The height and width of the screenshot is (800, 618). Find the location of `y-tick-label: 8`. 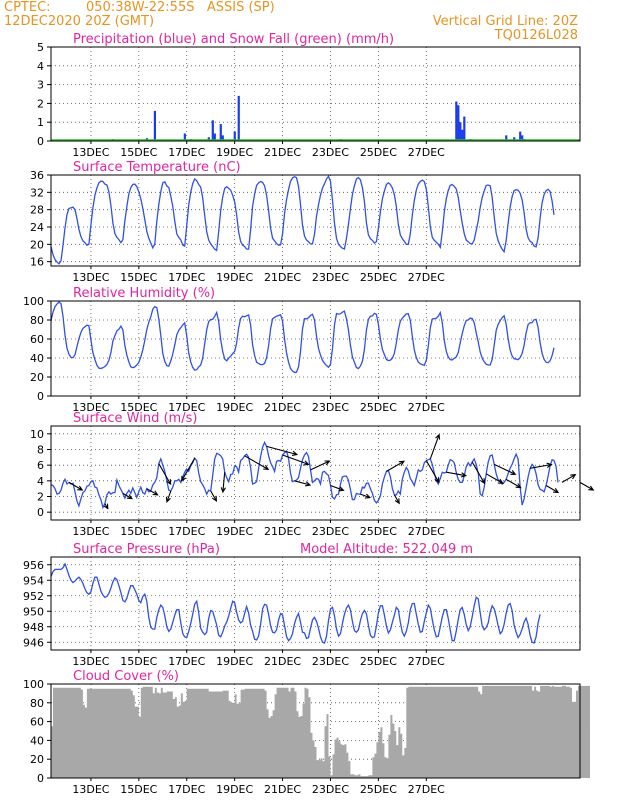

y-tick-label: 8 is located at coordinates (40, 450).